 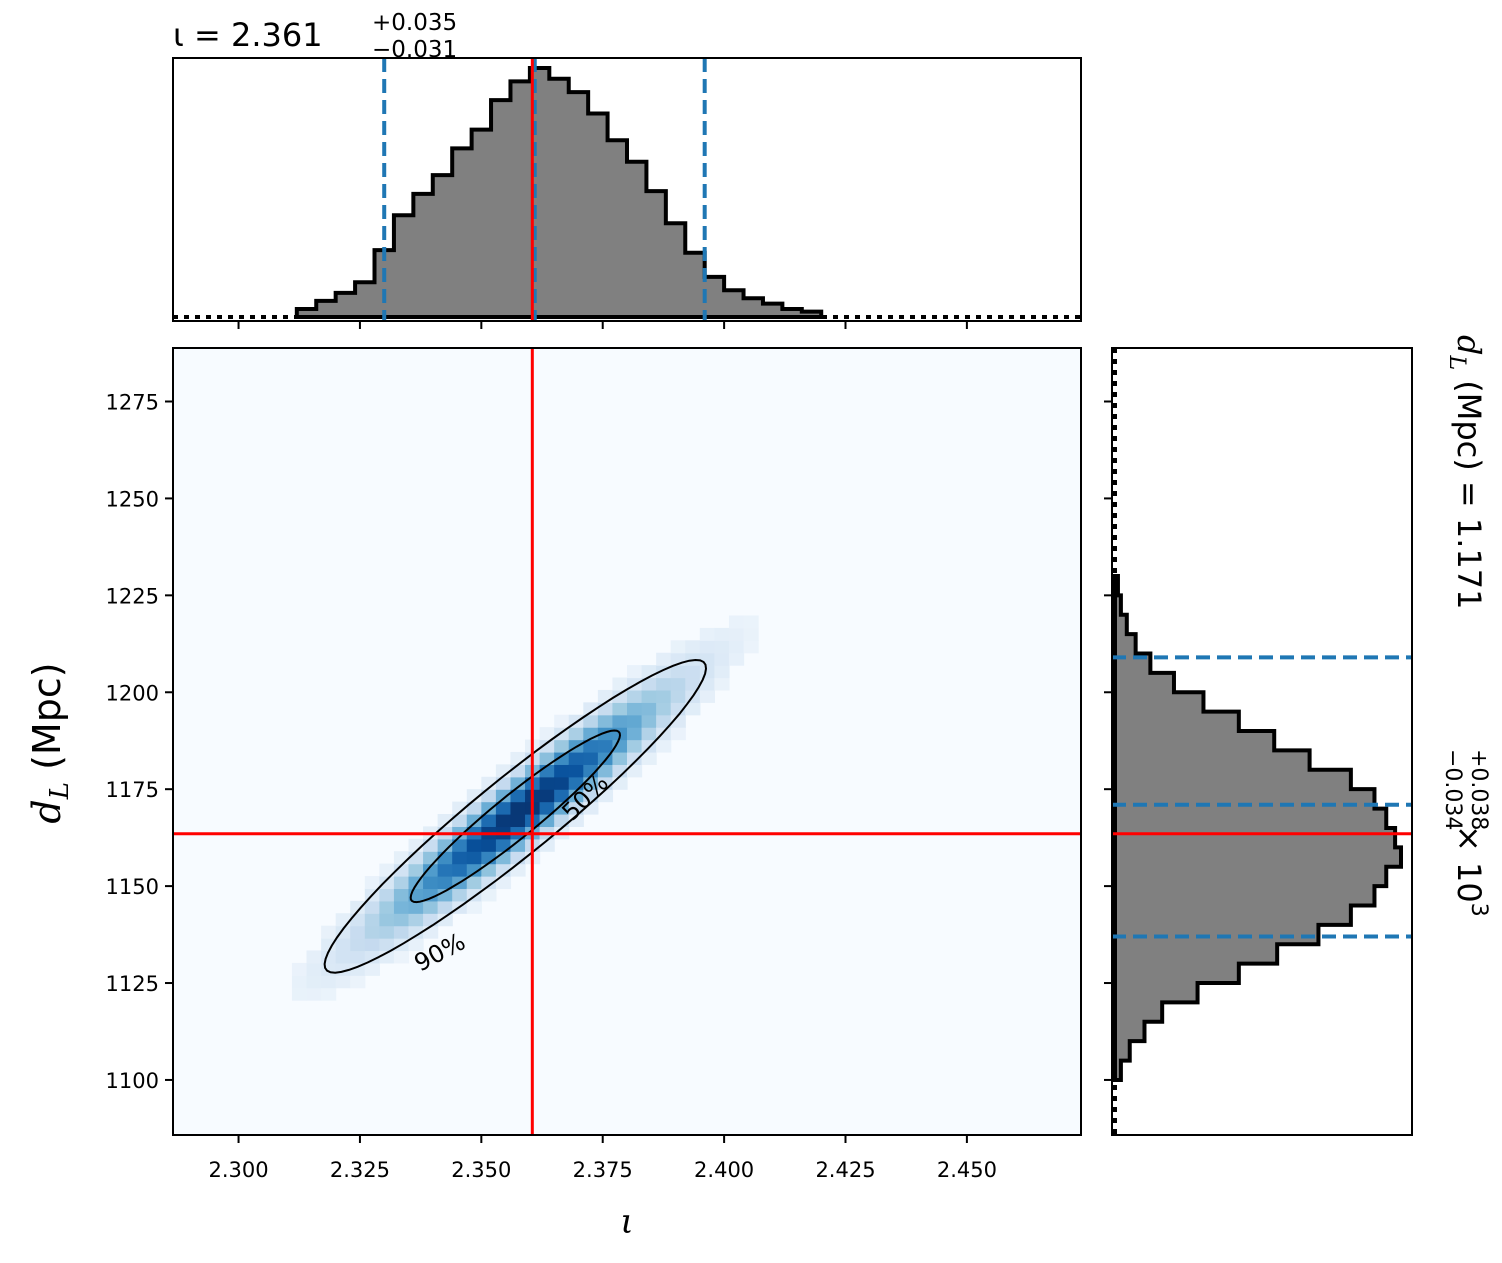 What do you see at coordinates (1470, 871) in the screenshot?
I see `svg-text: × 103` at bounding box center [1470, 871].